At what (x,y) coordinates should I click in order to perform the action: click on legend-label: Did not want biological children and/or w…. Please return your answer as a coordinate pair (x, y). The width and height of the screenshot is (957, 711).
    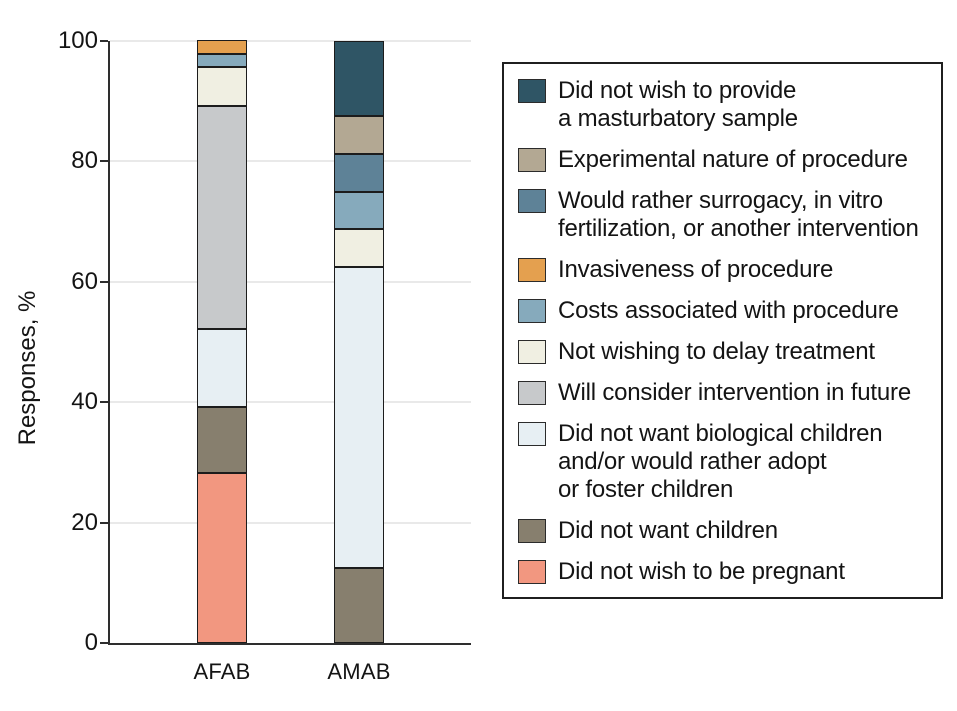
    Looking at the image, I should click on (720, 461).